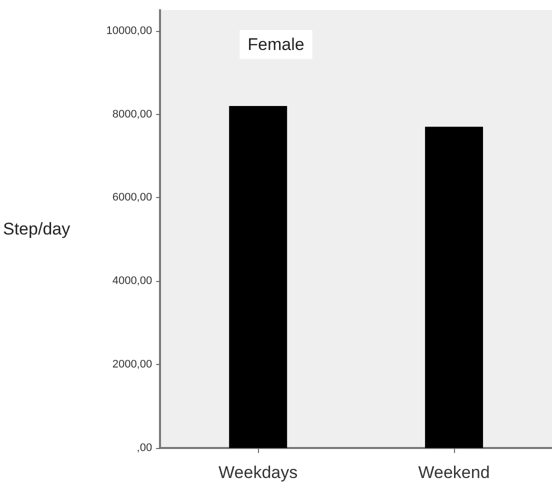  I want to click on y-tick-label: 2000,00, so click(132, 364).